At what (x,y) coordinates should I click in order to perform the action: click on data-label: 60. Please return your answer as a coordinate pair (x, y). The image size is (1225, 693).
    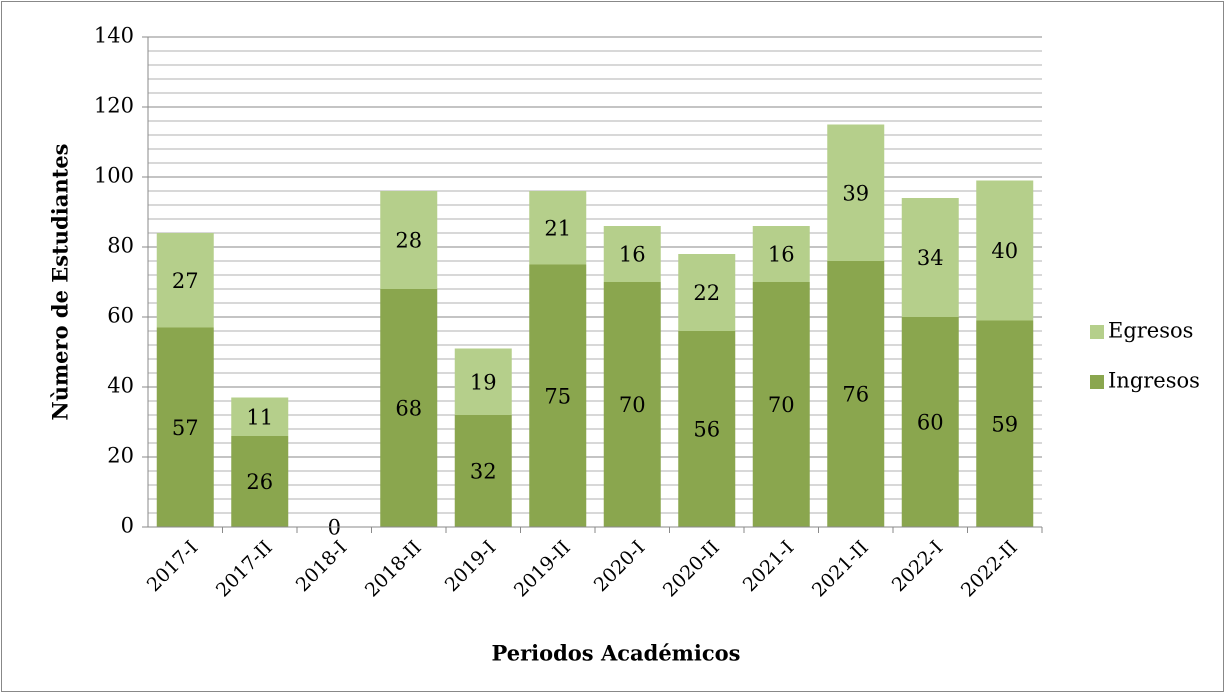
    Looking at the image, I should click on (930, 423).